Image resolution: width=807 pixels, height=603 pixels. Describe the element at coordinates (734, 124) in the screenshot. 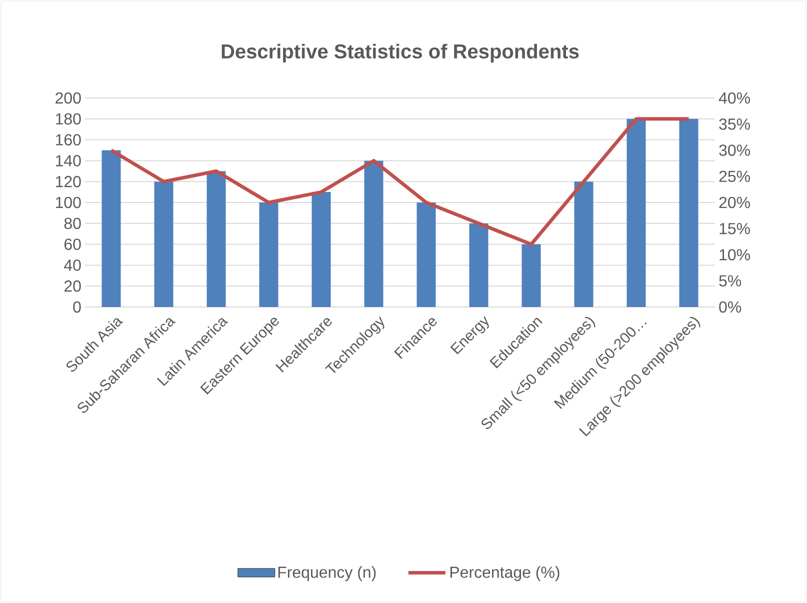

I see `y2-tick-label: 35%` at that location.